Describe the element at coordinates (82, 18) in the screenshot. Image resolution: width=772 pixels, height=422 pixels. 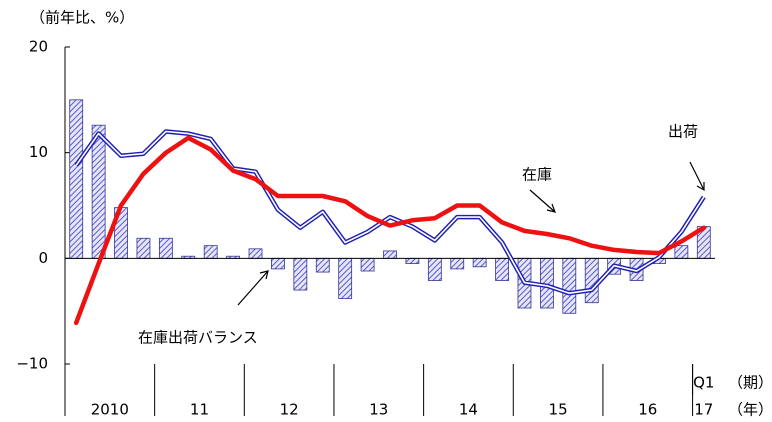
I see `y-unit: （前年比、%）` at that location.